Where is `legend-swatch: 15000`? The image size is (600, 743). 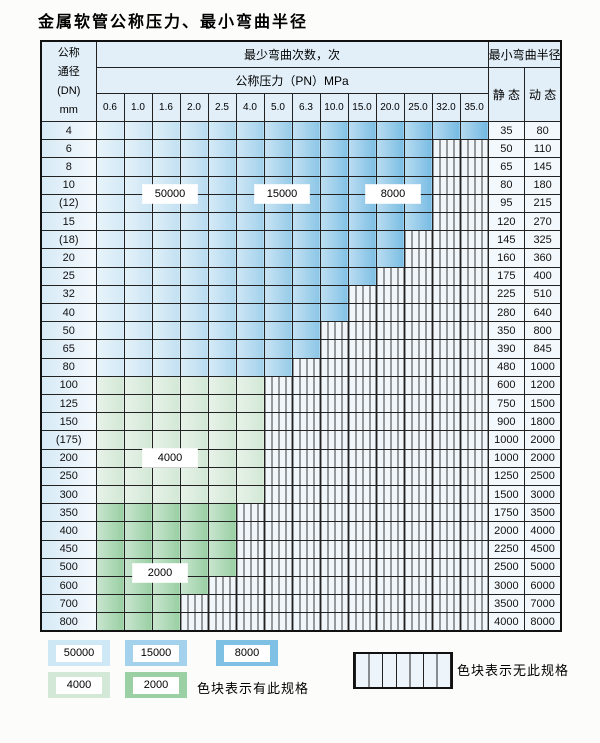
legend-swatch: 15000 is located at coordinates (156, 653).